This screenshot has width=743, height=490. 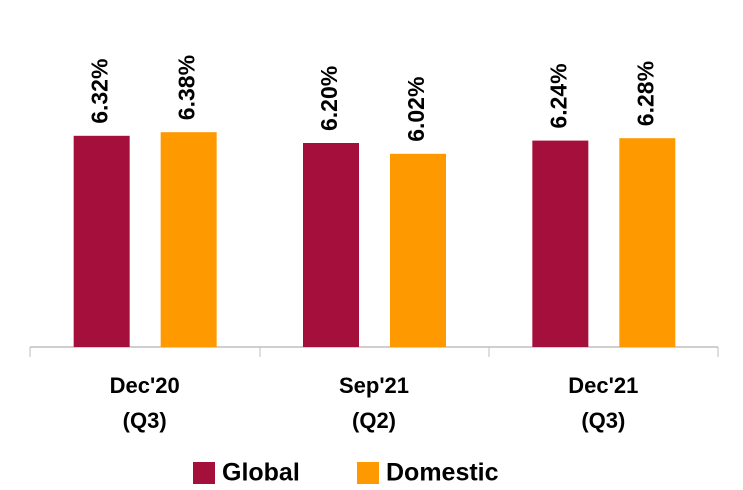 What do you see at coordinates (261, 473) in the screenshot?
I see `legend-label: Global` at bounding box center [261, 473].